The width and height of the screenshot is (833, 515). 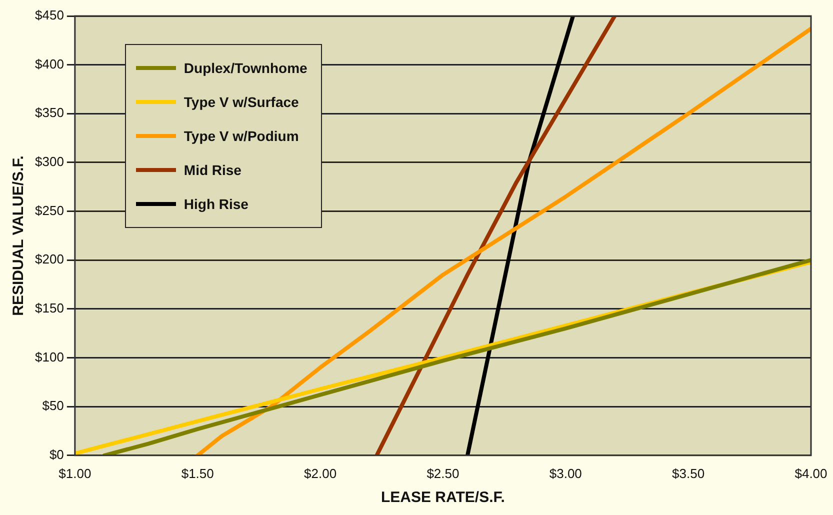 What do you see at coordinates (241, 136) in the screenshot?
I see `legend-label: Type V w/Podium` at bounding box center [241, 136].